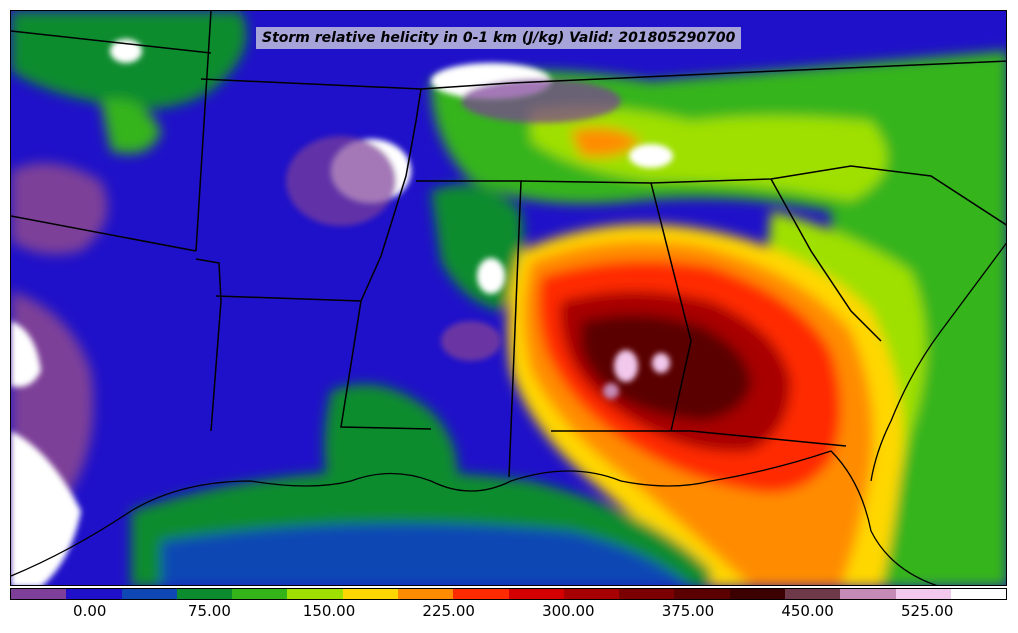  What do you see at coordinates (709, 154) in the screenshot?
I see `field-ne-yellowgreen` at bounding box center [709, 154].